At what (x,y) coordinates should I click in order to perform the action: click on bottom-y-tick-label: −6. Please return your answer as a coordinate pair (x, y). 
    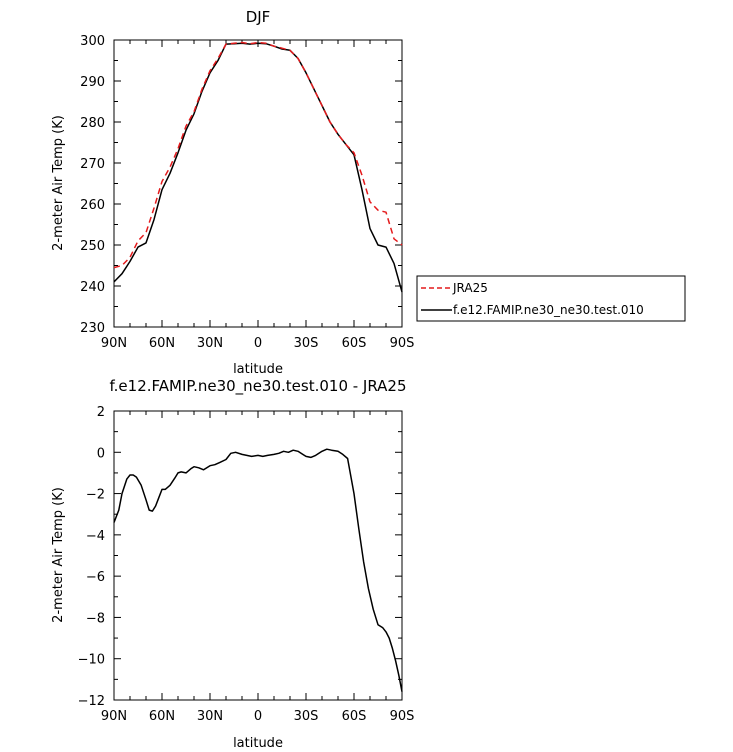
    Looking at the image, I should click on (95, 577).